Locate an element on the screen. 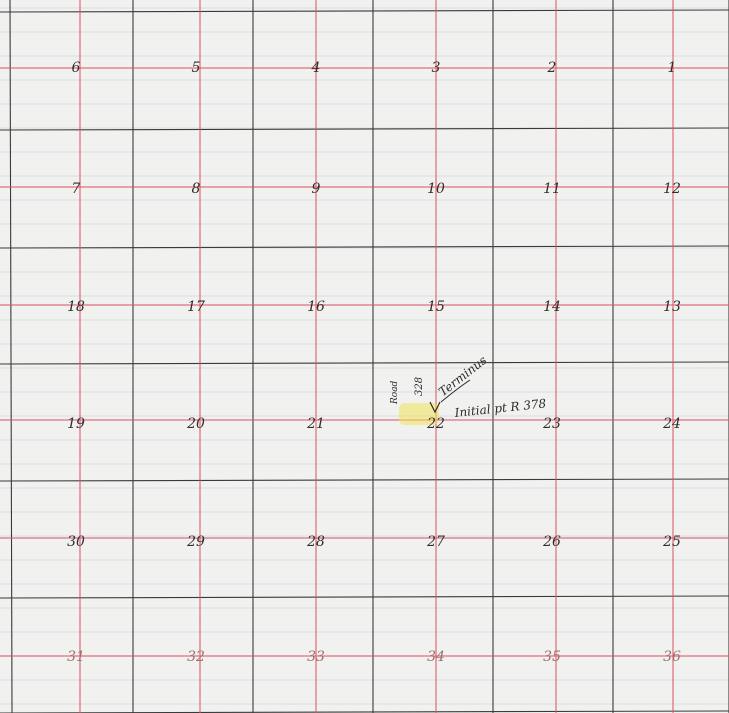 This screenshot has width=729, height=713. section-number: 14 is located at coordinates (552, 307).